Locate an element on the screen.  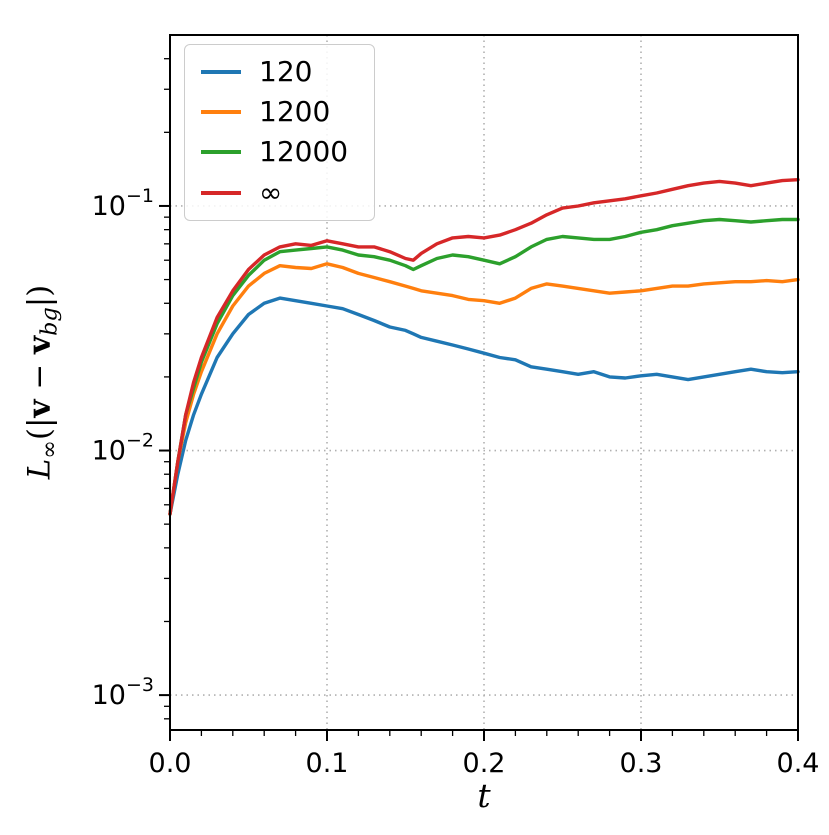
legend-item: ∞ is located at coordinates (274, 192).